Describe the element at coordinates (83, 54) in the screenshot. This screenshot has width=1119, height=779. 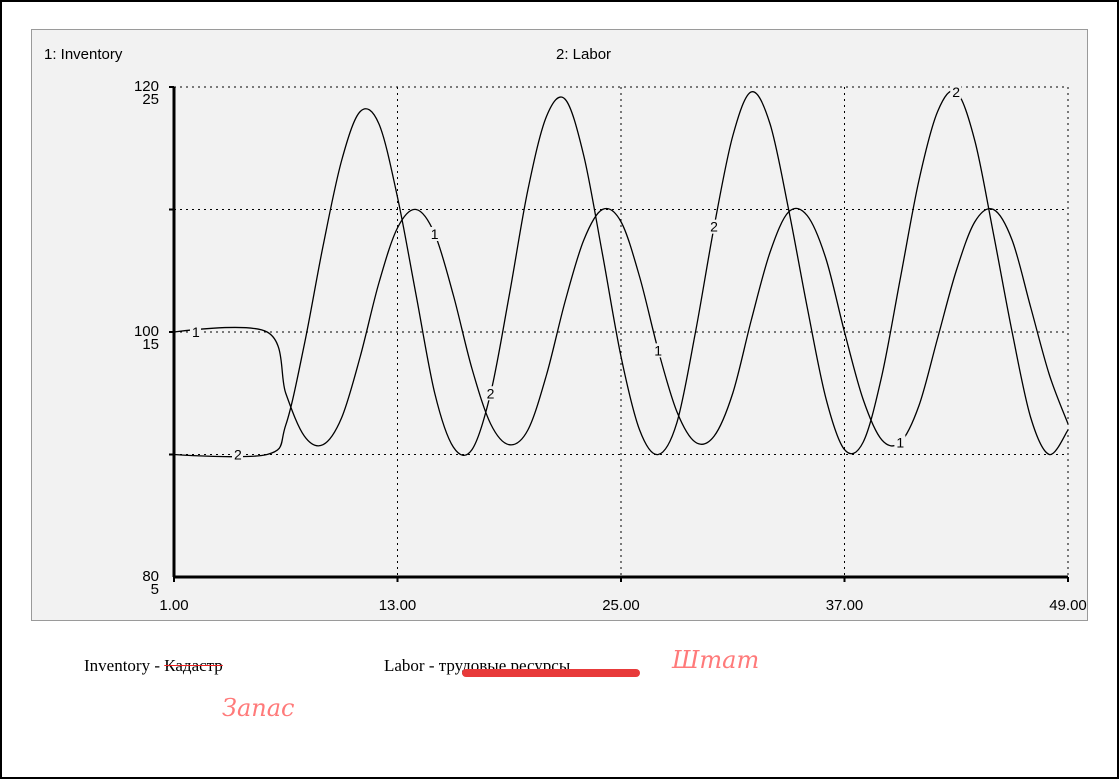
I see `legend-series1: 1: Inventory` at that location.